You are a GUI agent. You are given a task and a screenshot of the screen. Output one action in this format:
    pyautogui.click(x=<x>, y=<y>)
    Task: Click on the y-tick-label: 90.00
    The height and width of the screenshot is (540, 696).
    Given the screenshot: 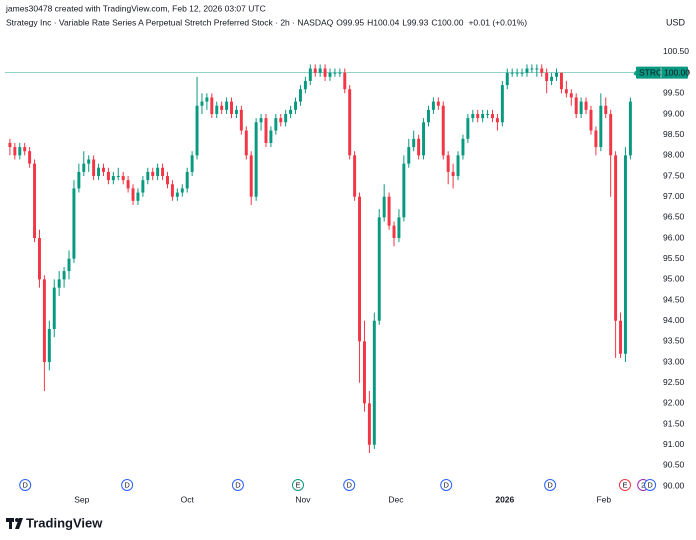 What is the action you would take?
    pyautogui.click(x=674, y=485)
    